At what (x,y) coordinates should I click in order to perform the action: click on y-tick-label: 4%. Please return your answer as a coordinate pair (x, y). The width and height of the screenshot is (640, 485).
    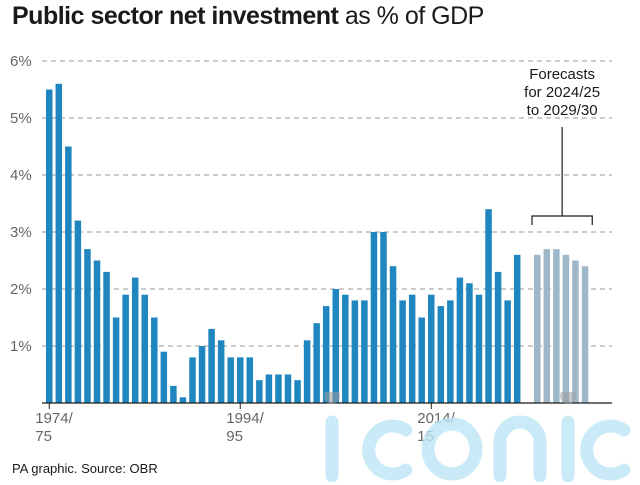
    Looking at the image, I should click on (21, 175).